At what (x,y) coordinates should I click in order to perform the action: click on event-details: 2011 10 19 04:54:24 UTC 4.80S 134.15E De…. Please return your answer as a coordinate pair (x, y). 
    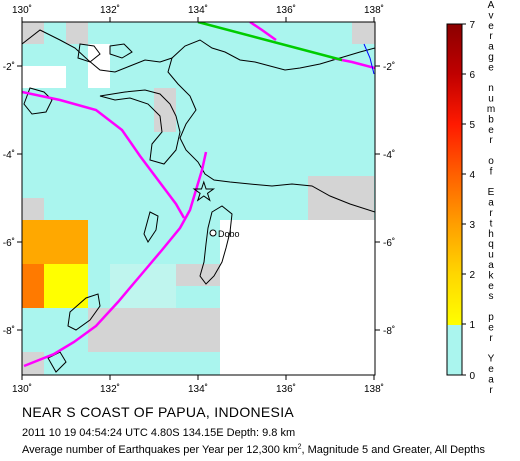
    Looking at the image, I should click on (159, 433).